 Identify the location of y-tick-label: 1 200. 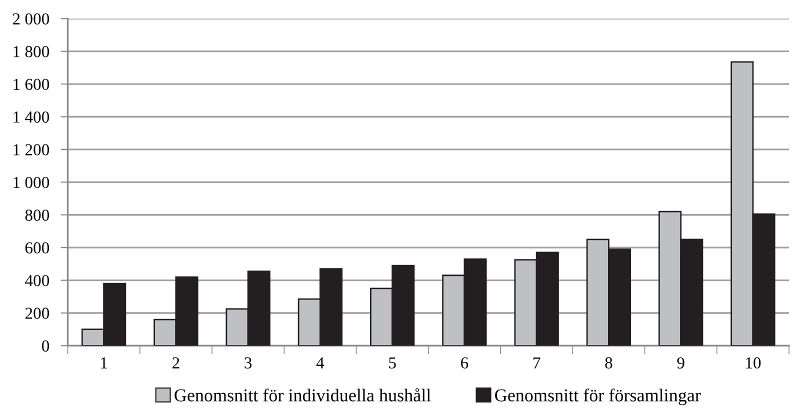
(32, 150).